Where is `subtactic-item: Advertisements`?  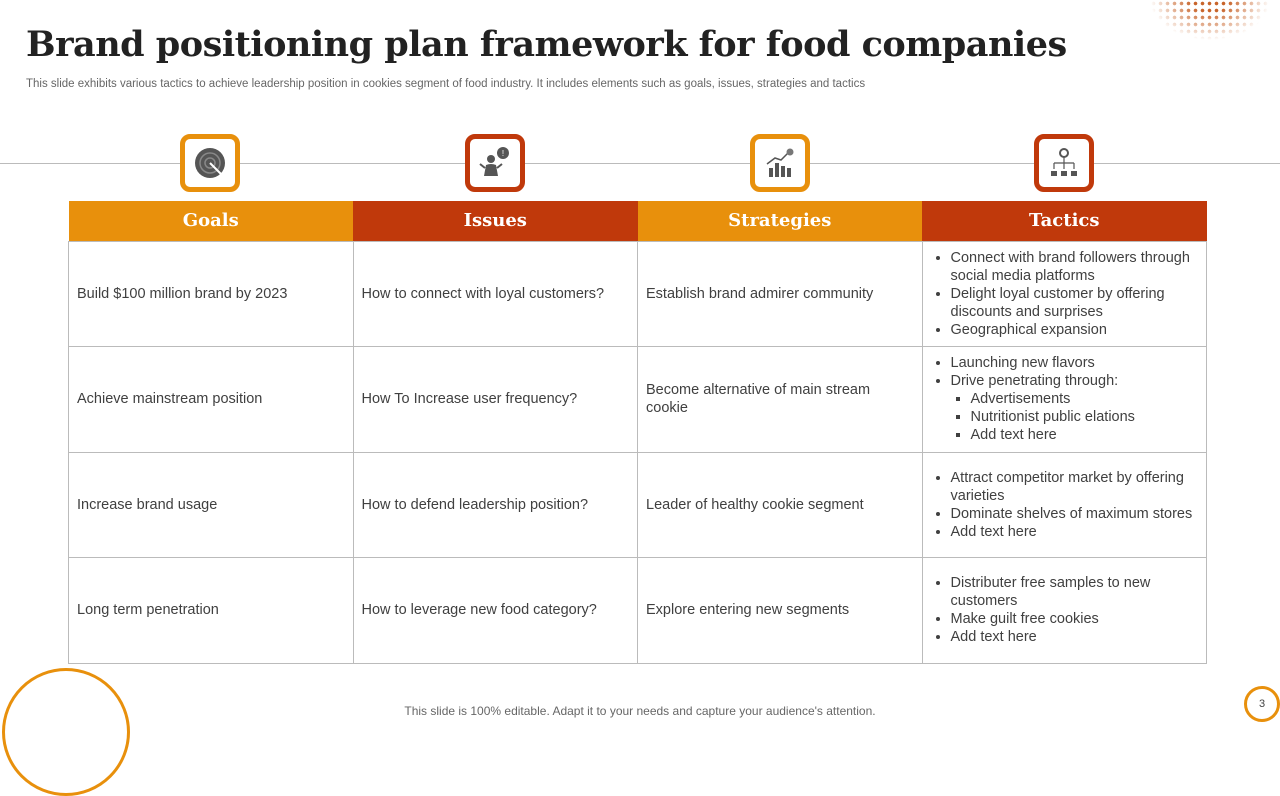
subtactic-item: Advertisements is located at coordinates (1085, 399).